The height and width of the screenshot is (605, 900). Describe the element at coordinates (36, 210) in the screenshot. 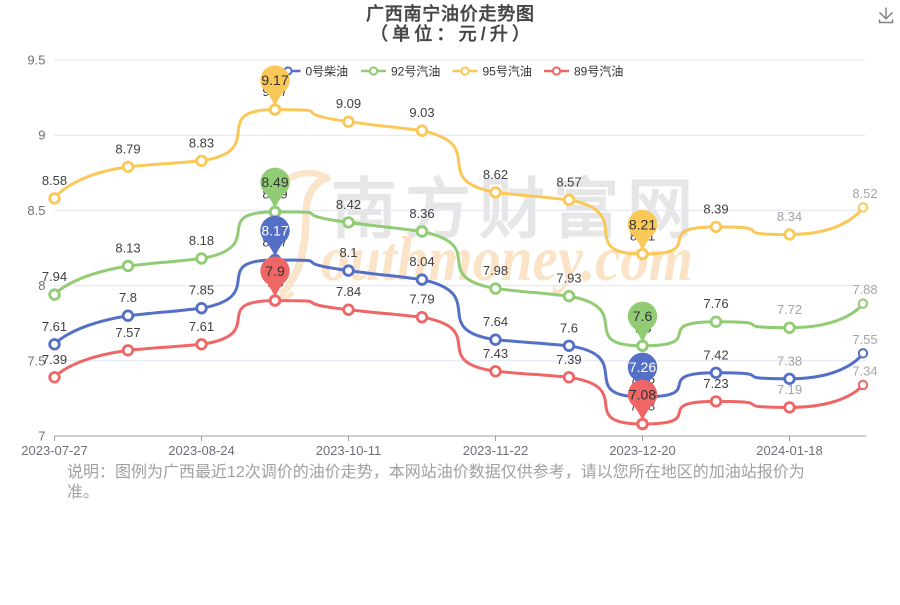

I see `svg-text: 8.5` at that location.